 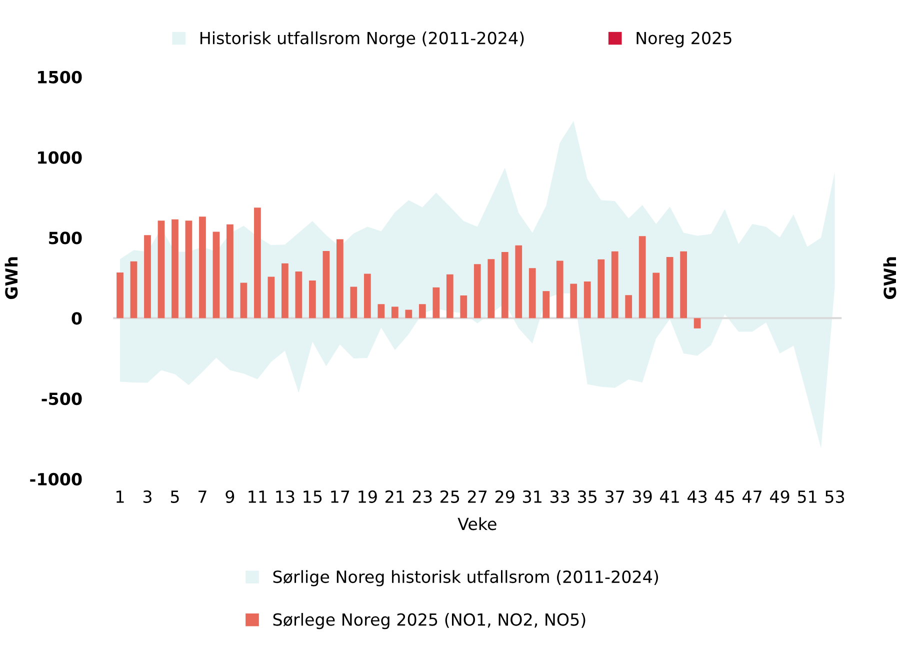 I want to click on x-tick-label: 47, so click(x=752, y=496).